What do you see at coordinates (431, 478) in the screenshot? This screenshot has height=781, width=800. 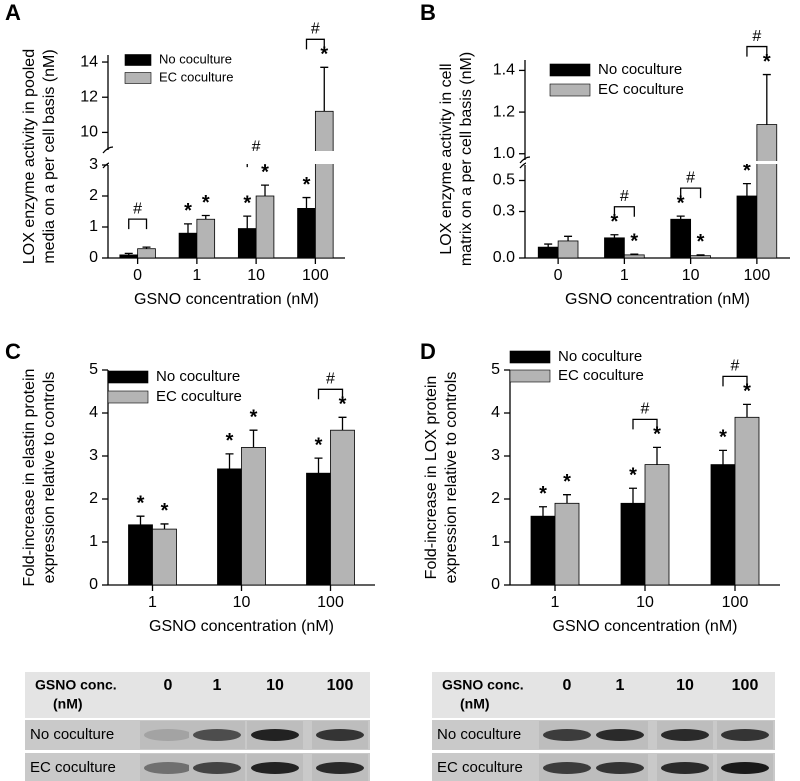 I see `y-axis-label: Fold-increase in LOX protein` at bounding box center [431, 478].